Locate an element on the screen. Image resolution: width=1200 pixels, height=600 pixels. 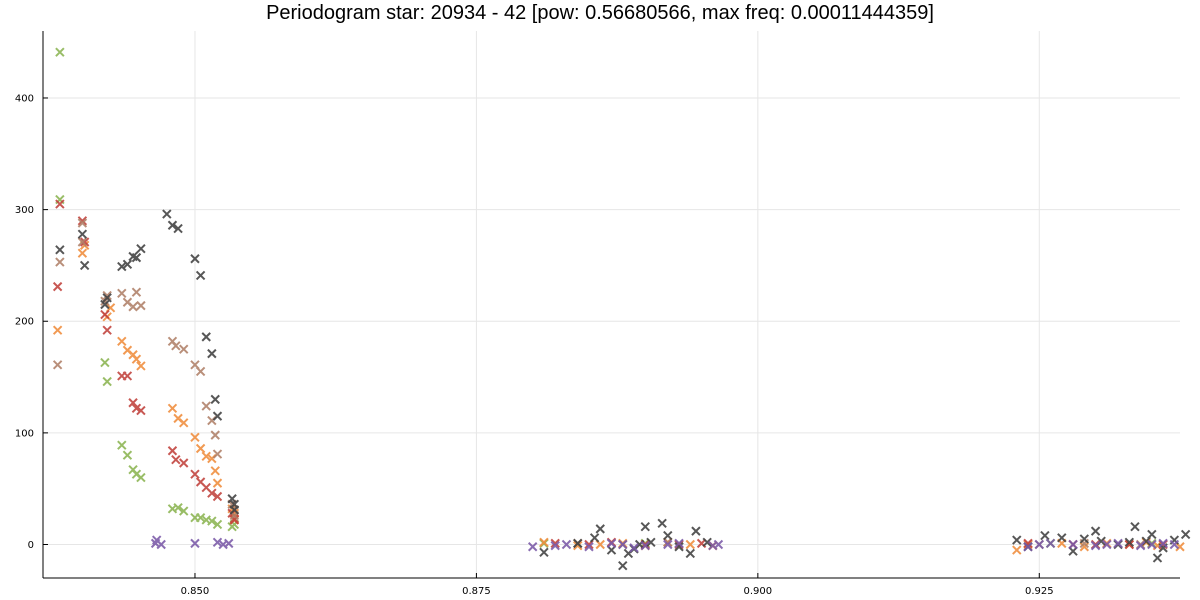
y-tick-label: 0 is located at coordinates (31, 545).